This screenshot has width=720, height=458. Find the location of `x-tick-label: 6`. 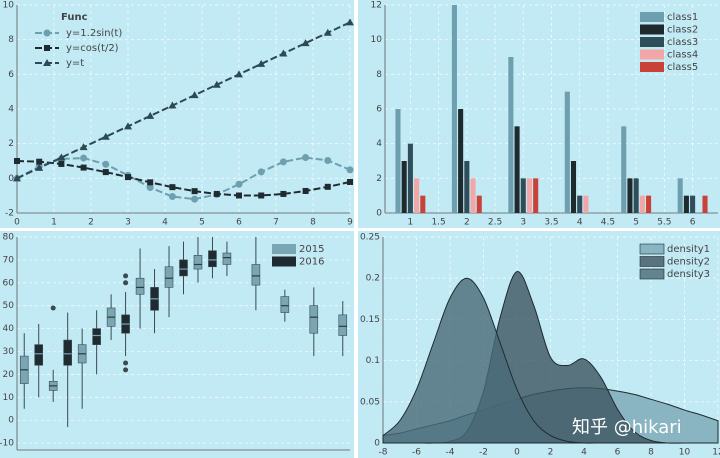

x-tick-label: 6 is located at coordinates (239, 223).